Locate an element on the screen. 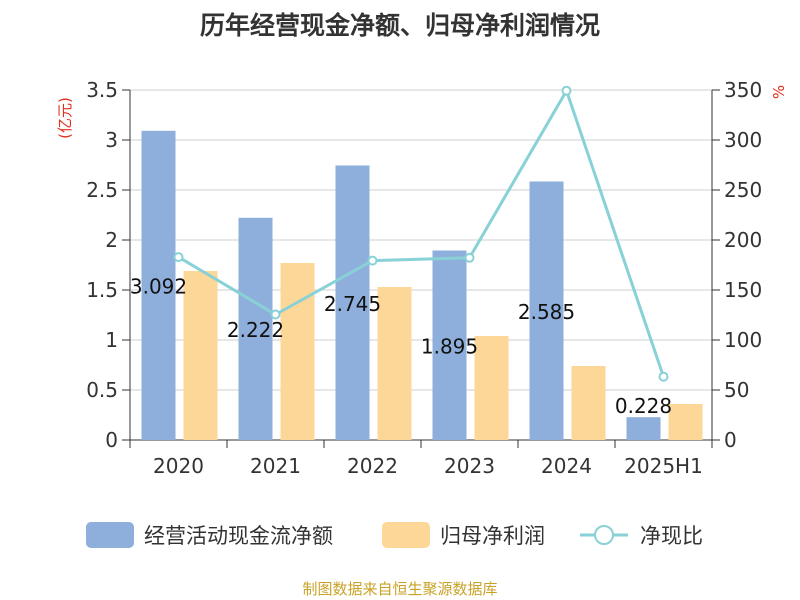  data-label: 0.228 is located at coordinates (643, 406).